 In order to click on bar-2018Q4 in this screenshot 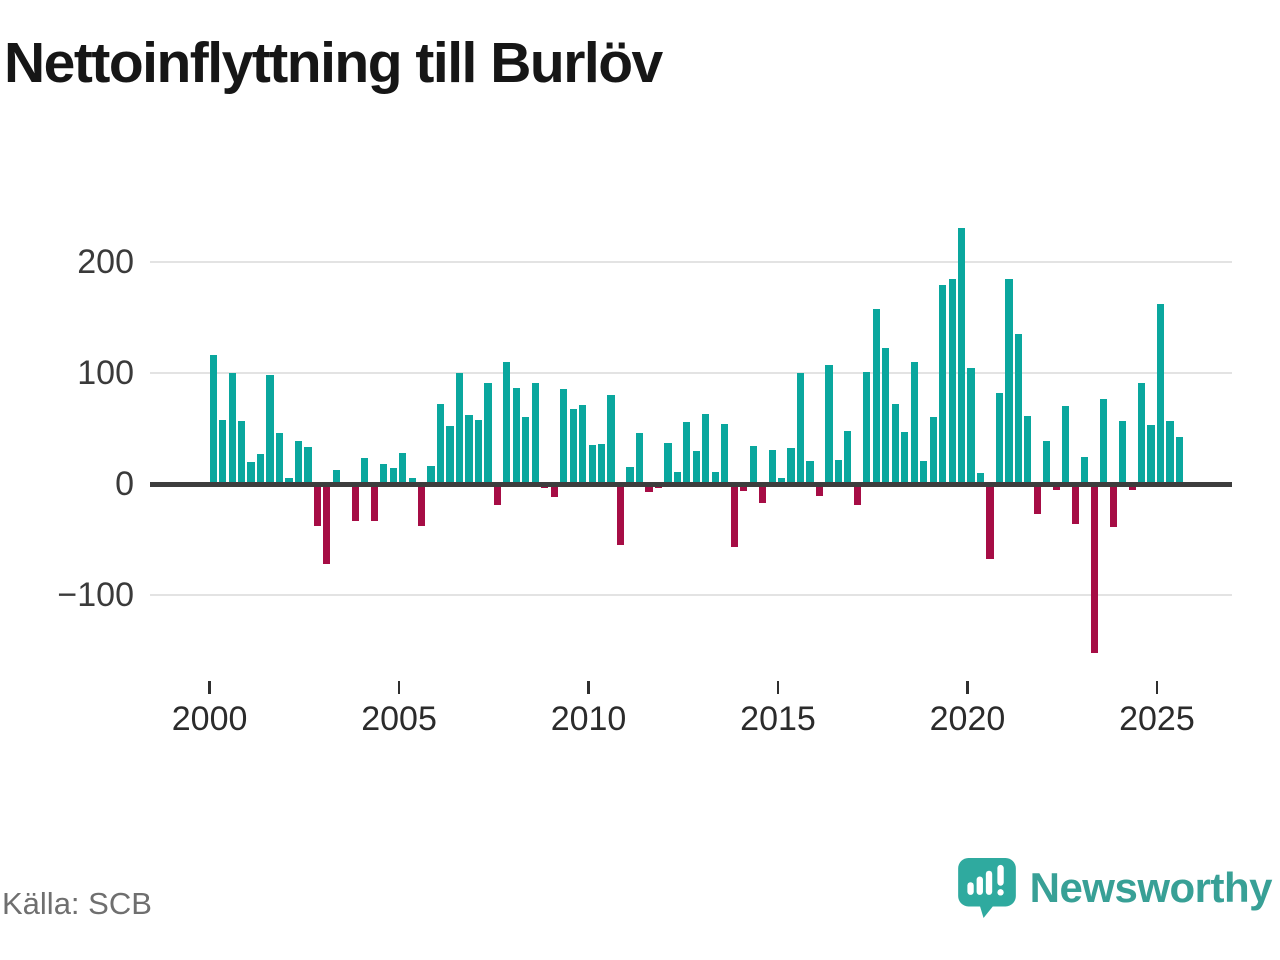, I will do `click(924, 472)`.